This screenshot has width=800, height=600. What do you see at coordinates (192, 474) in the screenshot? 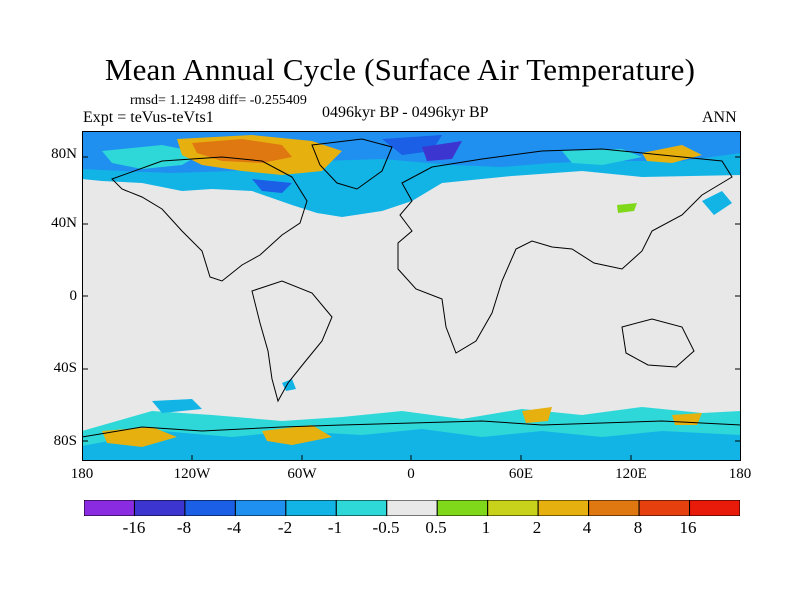
I see `lon-label-120w: 120W` at bounding box center [192, 474].